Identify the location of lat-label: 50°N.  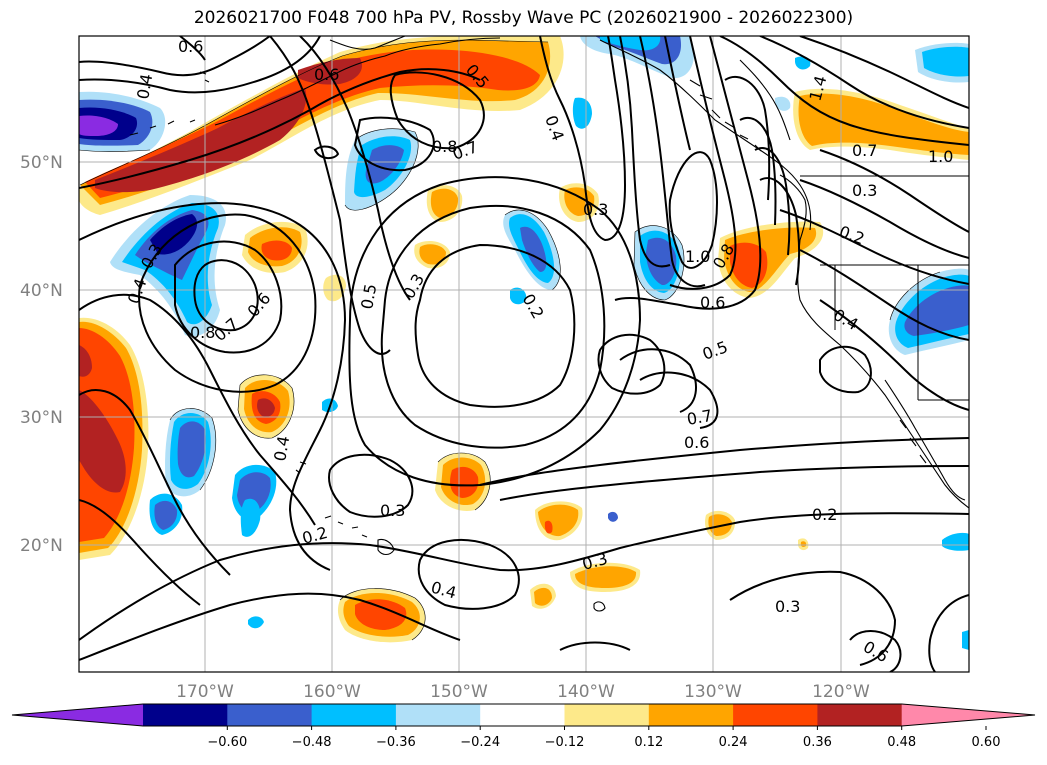
(41, 163).